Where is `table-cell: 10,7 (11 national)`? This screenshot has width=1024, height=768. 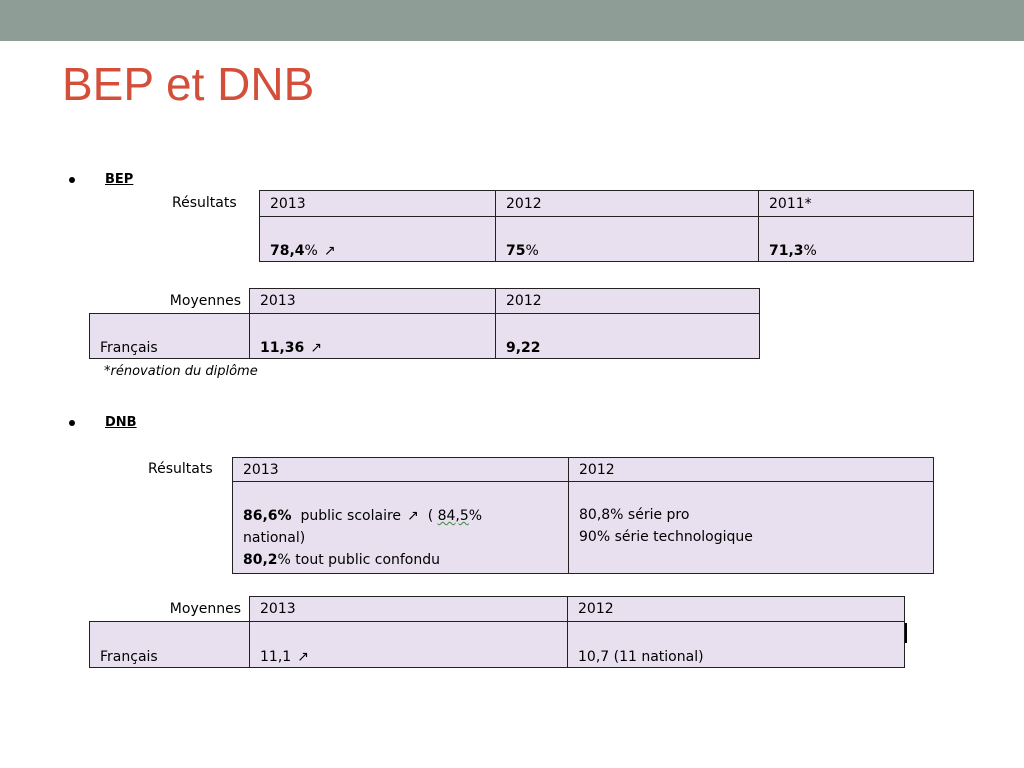
table-cell: 10,7 (11 national) is located at coordinates (736, 644).